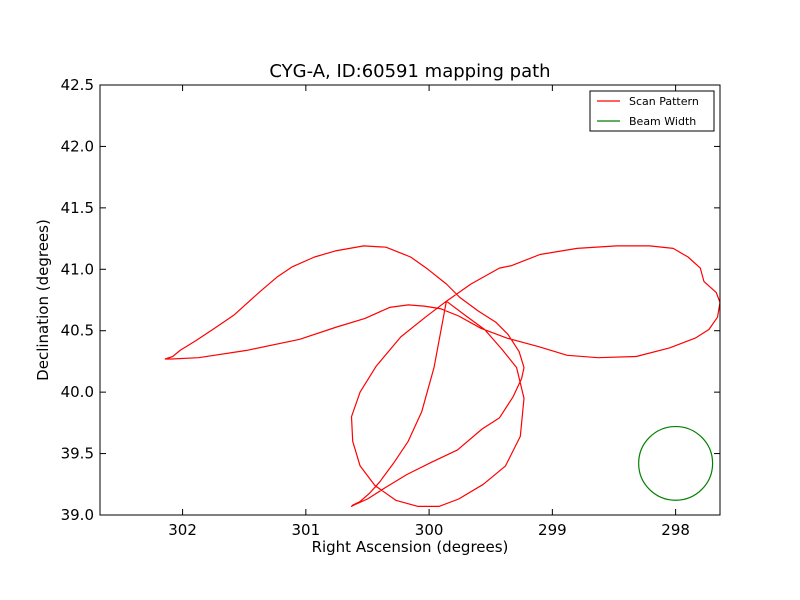  I want to click on legend-label-scan-pattern: Scan Pattern, so click(664, 101).